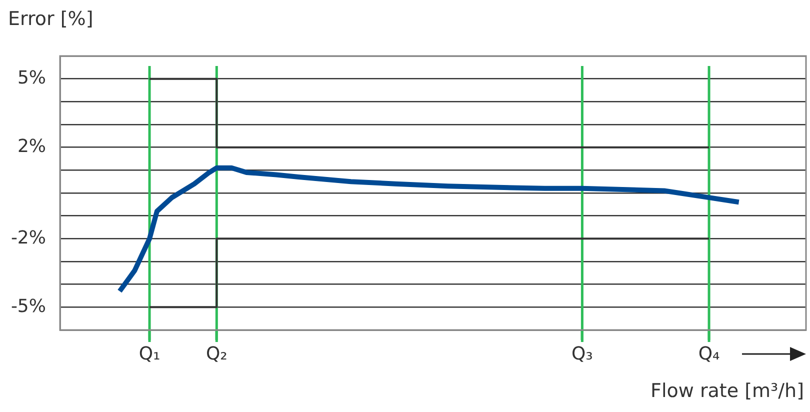 The image size is (810, 412). Describe the element at coordinates (149, 353) in the screenshot. I see `x-tick-label: Q₁` at that location.